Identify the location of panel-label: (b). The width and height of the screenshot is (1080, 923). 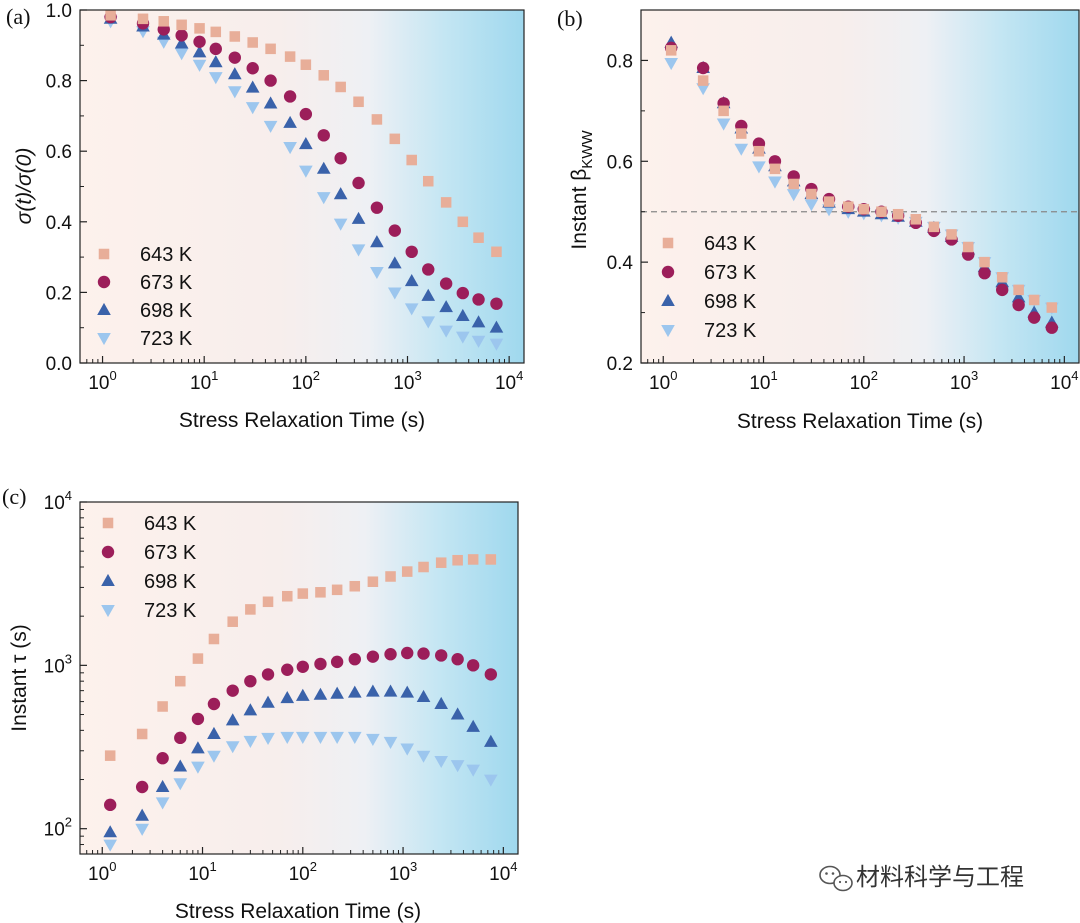
(570, 18).